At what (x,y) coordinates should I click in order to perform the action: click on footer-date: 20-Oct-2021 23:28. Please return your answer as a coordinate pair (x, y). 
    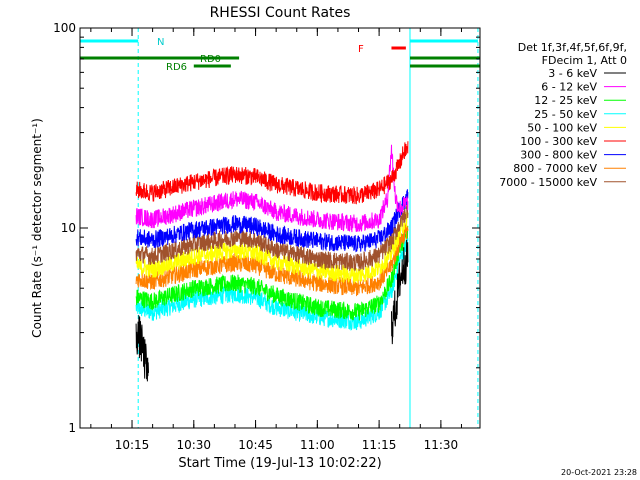
    Looking at the image, I should click on (599, 472).